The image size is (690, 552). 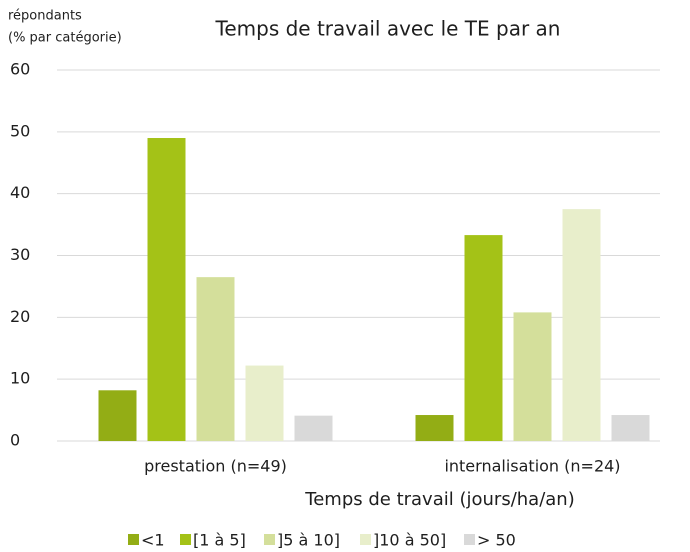 I want to click on legend-label: ]10 à 50], so click(x=409, y=540).